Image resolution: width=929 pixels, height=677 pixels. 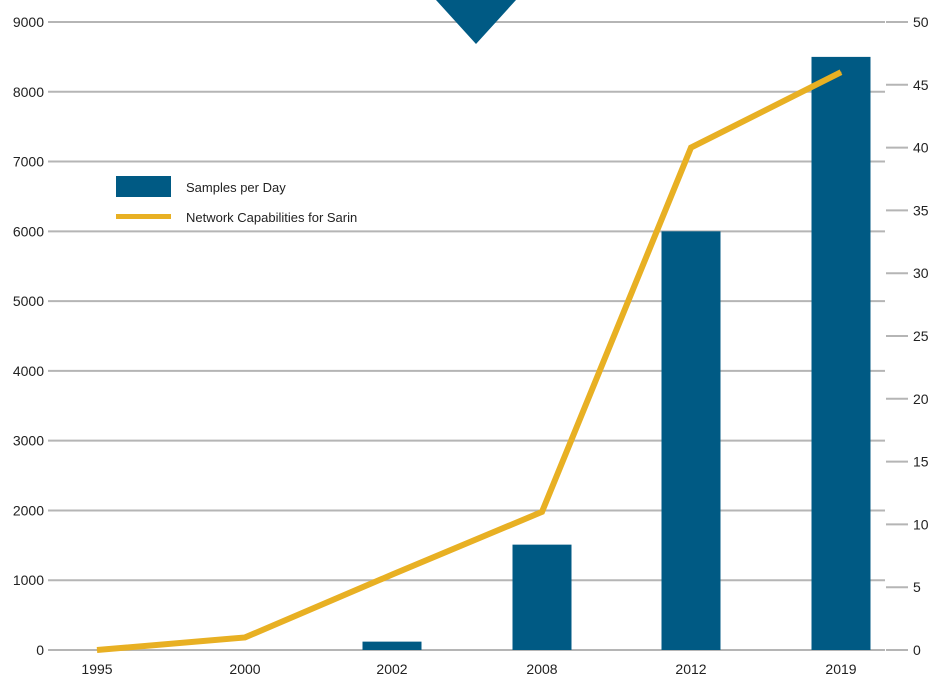 I want to click on y-left-tick-label: 0, so click(x=40, y=650).